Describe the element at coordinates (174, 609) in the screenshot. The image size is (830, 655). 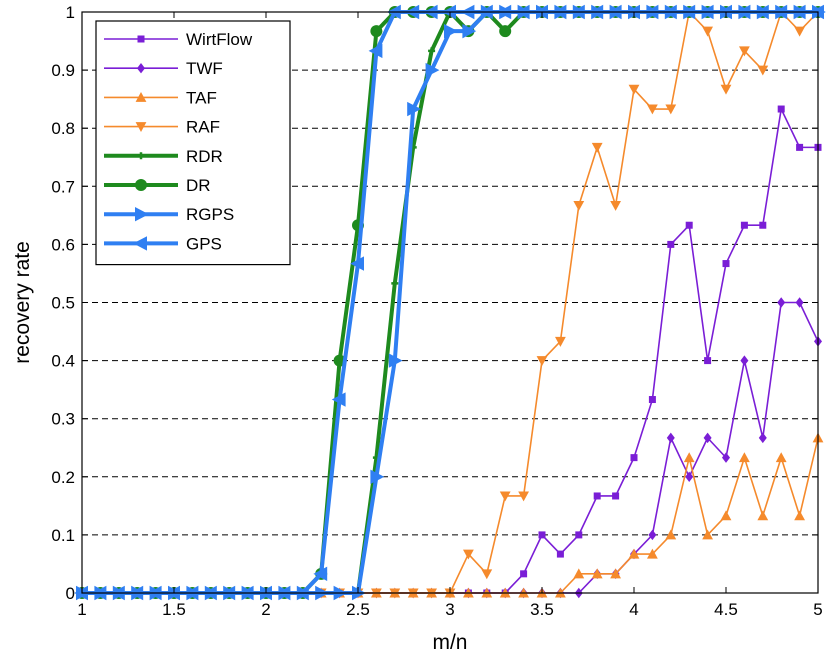
I see `x-tick-label: 1.5` at that location.